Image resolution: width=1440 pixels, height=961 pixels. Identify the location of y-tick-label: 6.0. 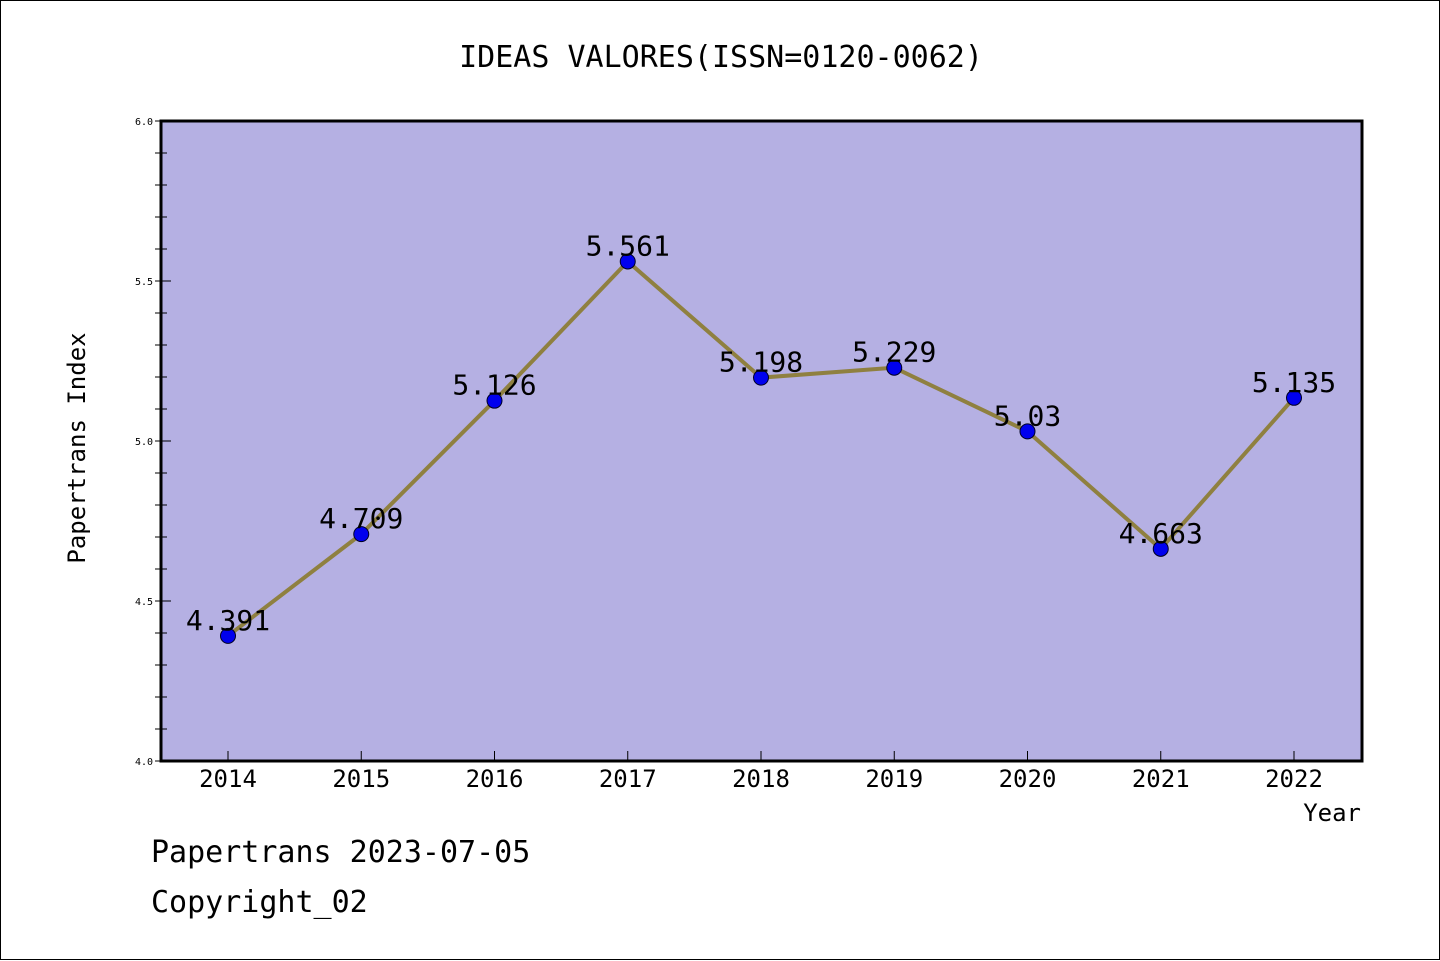
(144, 122).